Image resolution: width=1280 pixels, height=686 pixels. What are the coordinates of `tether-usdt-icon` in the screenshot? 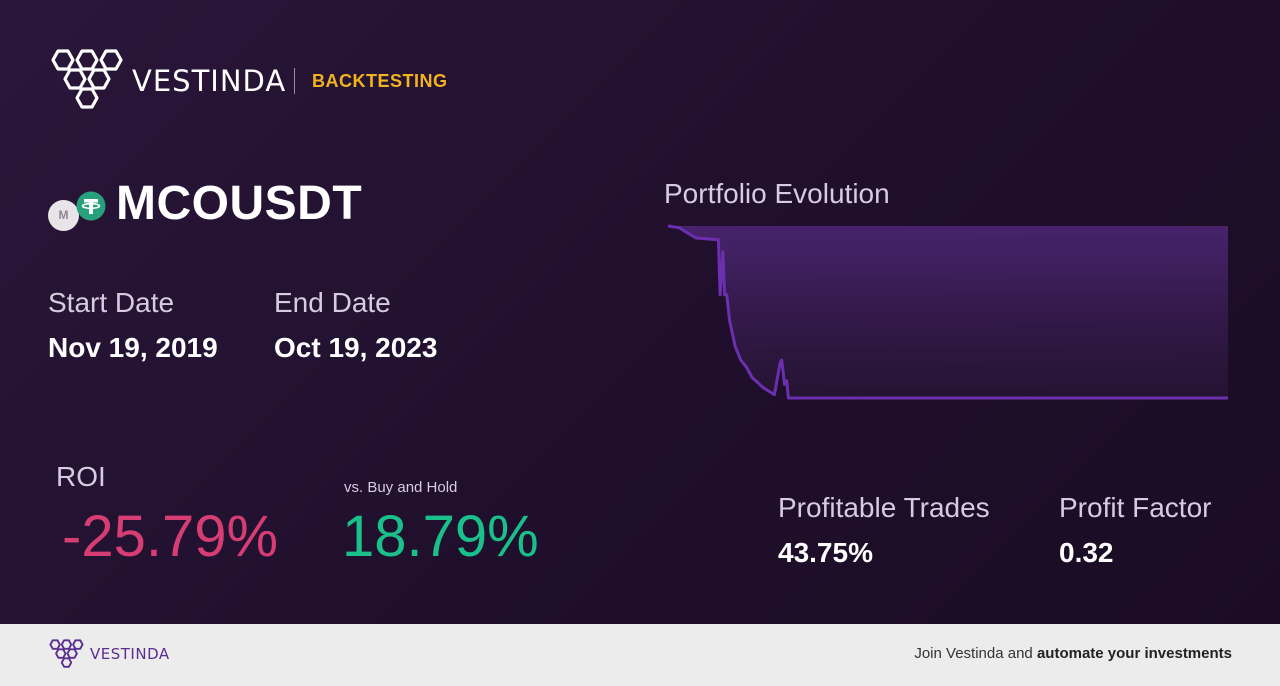 It's located at (91, 206).